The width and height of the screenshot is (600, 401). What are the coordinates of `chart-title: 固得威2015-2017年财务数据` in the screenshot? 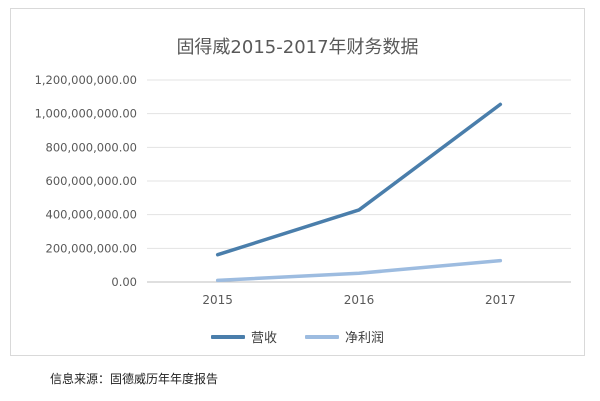 It's located at (297, 47).